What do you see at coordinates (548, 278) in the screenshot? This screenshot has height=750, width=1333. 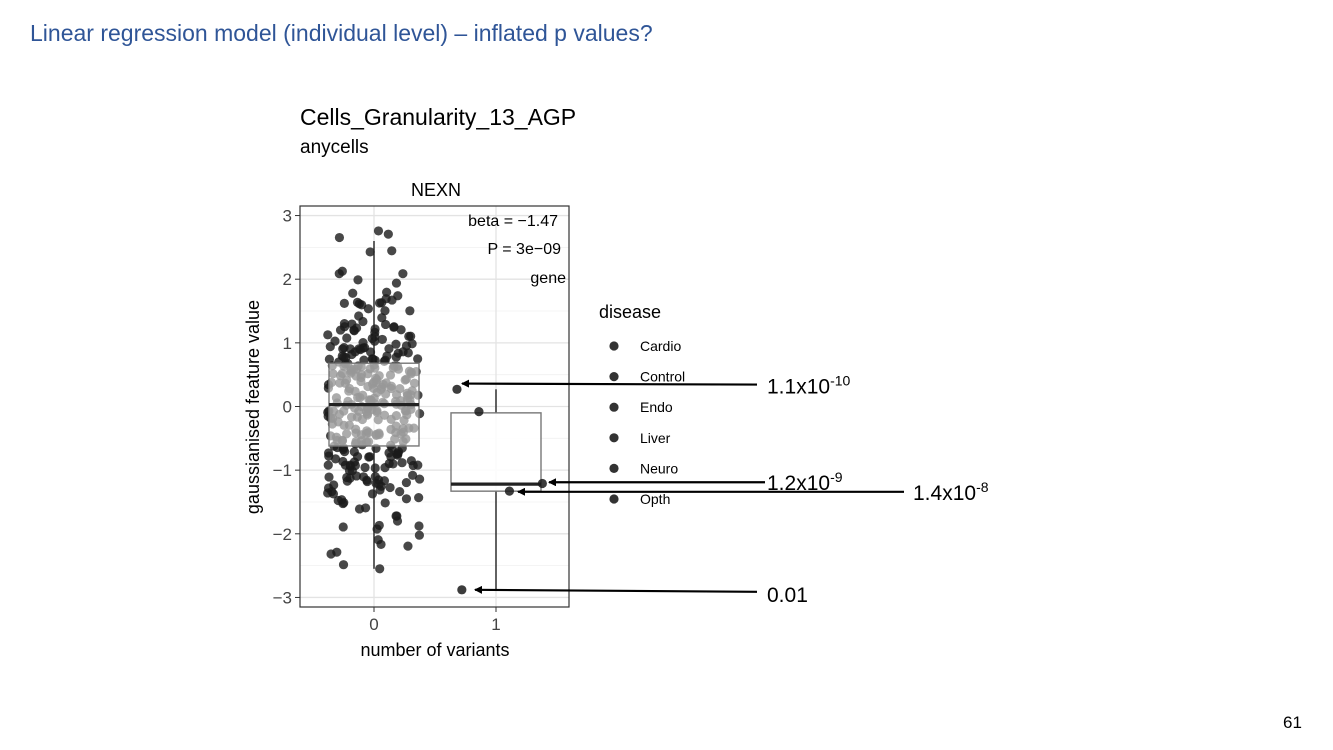 I see `annotation-gene: gene` at bounding box center [548, 278].